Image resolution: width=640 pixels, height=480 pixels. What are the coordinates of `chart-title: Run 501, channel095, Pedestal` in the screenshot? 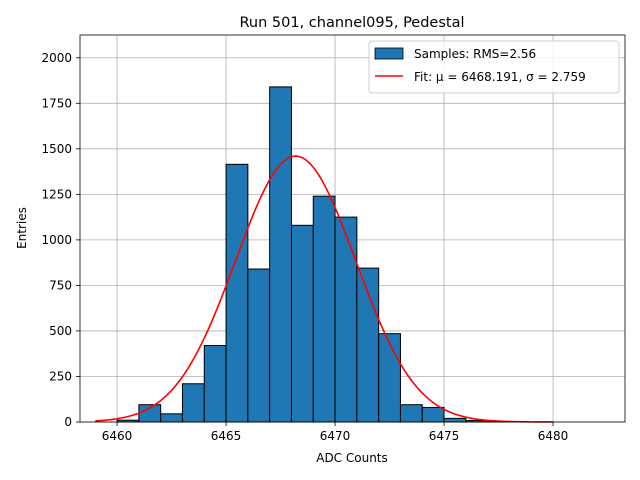 It's located at (351, 23).